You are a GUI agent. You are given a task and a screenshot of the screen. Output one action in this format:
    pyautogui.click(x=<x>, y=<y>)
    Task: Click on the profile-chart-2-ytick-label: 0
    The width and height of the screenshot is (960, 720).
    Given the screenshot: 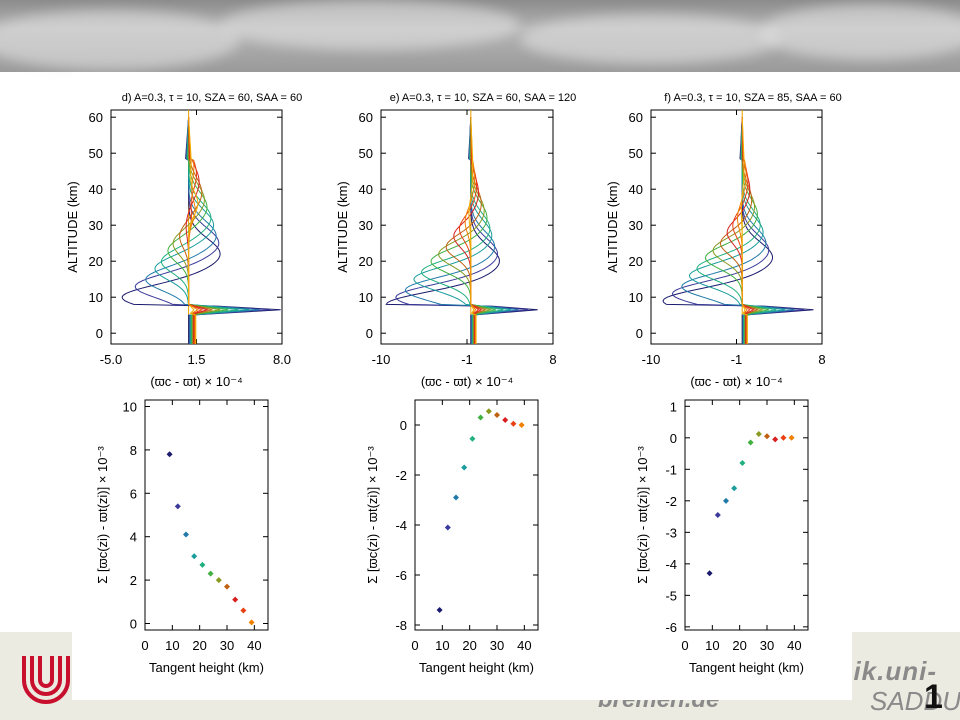 What is the action you would take?
    pyautogui.click(x=369, y=333)
    